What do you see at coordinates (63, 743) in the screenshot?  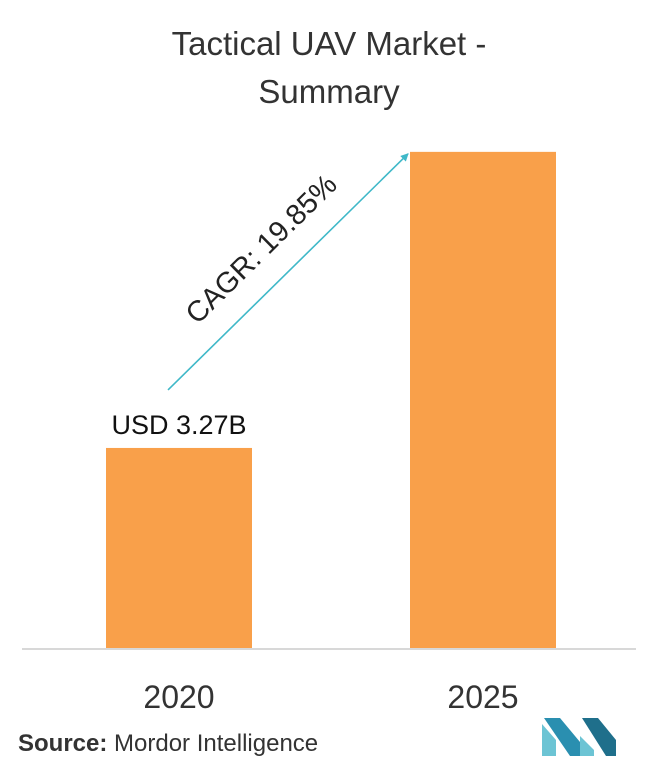 I see `source-label: Source:` at bounding box center [63, 743].